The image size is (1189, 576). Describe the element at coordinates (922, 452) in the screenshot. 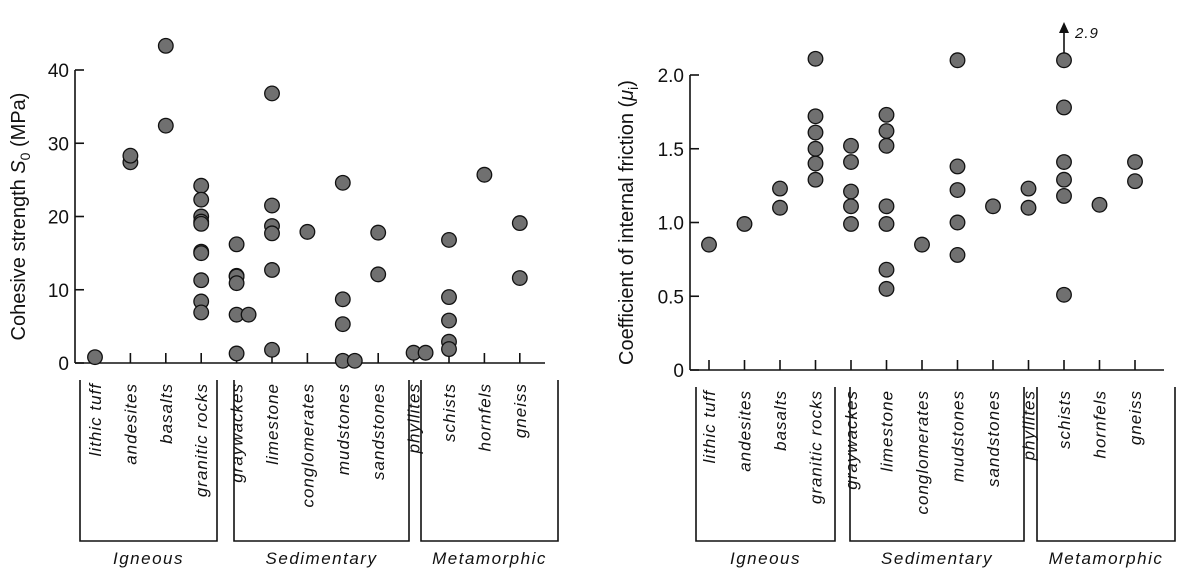

I see `category-label: conglomerates` at that location.